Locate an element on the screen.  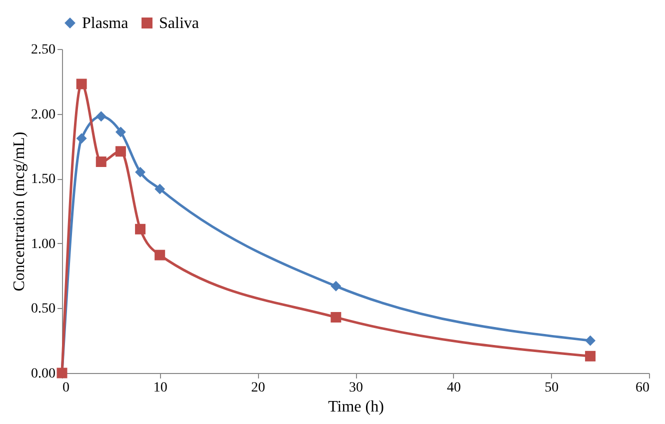
x-tick-label: 50 is located at coordinates (551, 388).